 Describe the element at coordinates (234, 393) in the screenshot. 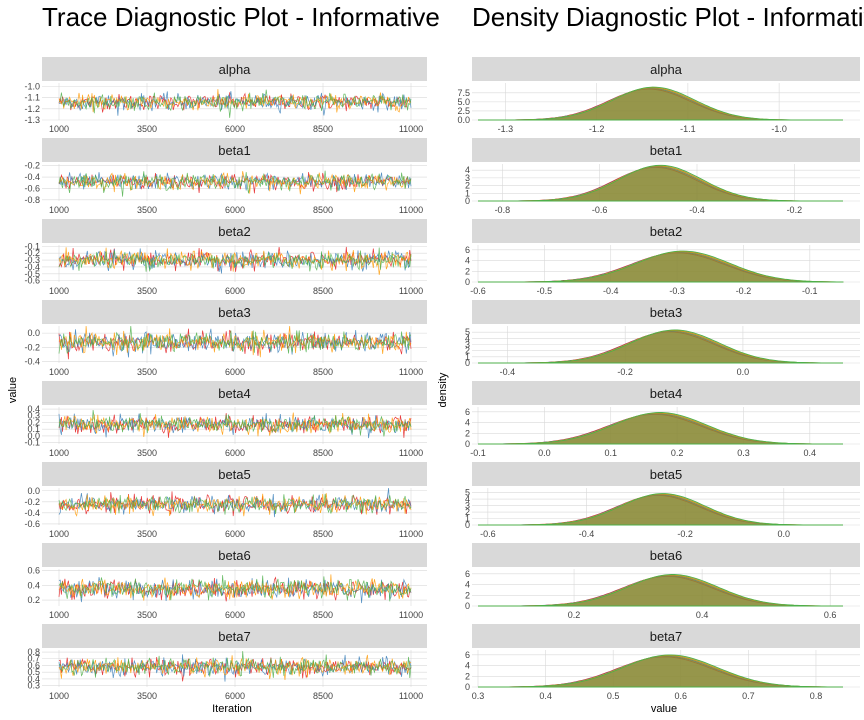

I see `strip-label-trace-beta4: beta4` at that location.